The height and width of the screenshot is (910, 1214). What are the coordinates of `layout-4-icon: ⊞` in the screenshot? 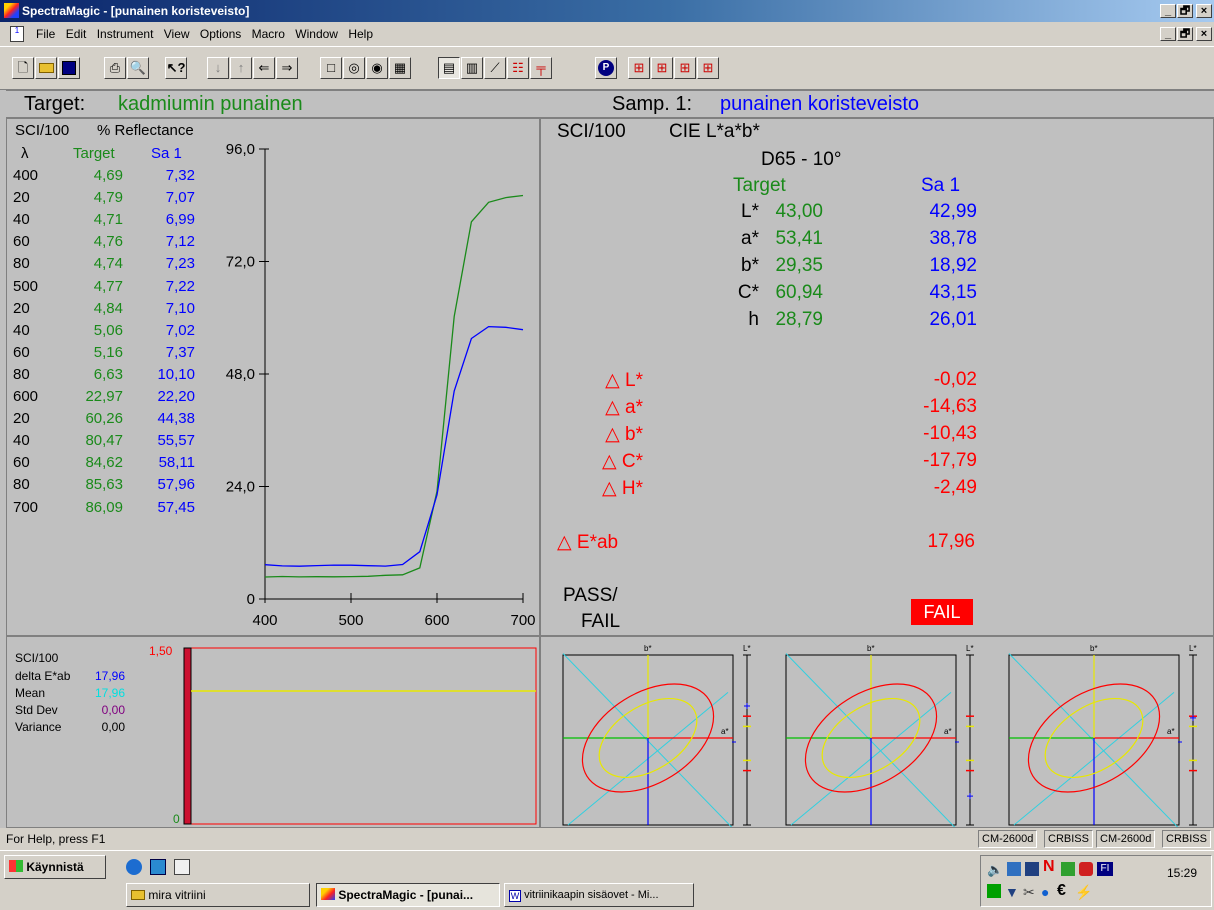 It's located at (708, 68).